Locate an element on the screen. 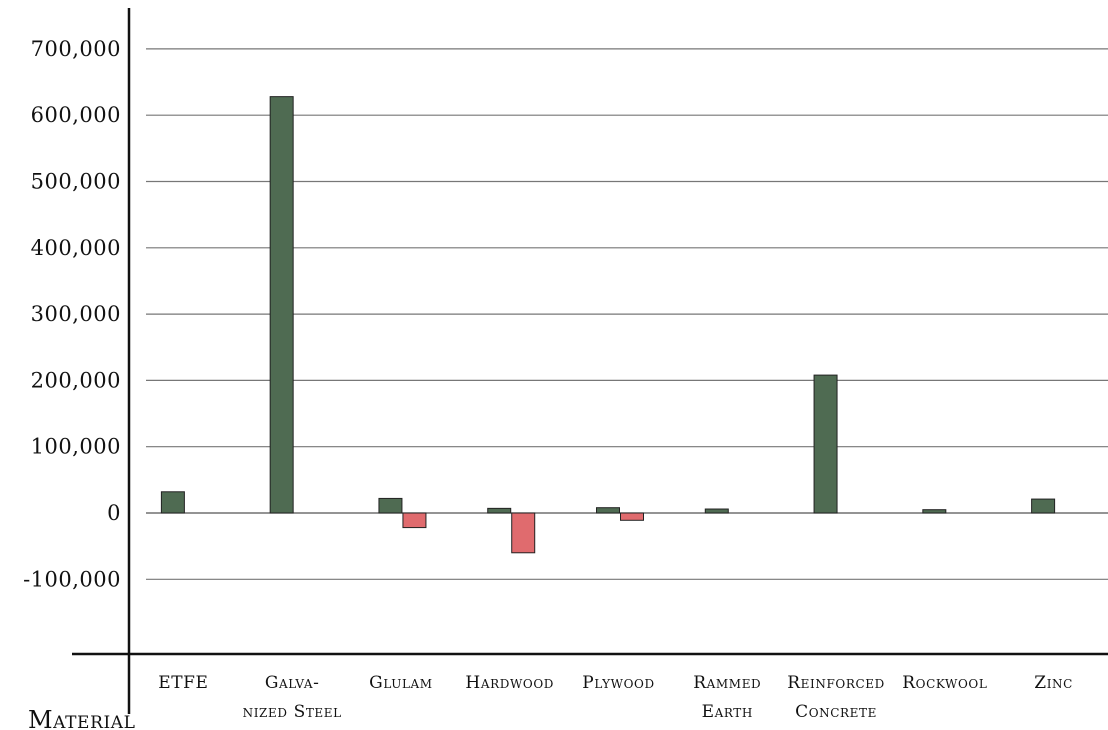 This screenshot has width=1108, height=730. x-tick-label: Hardwood is located at coordinates (509, 683).